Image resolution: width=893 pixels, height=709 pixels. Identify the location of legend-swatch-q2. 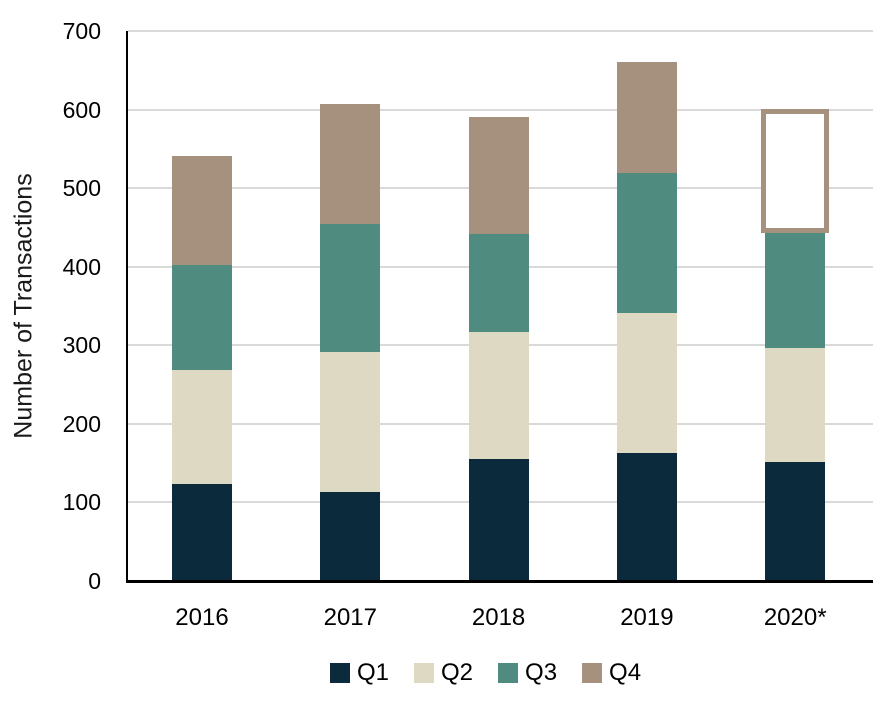
(424, 673).